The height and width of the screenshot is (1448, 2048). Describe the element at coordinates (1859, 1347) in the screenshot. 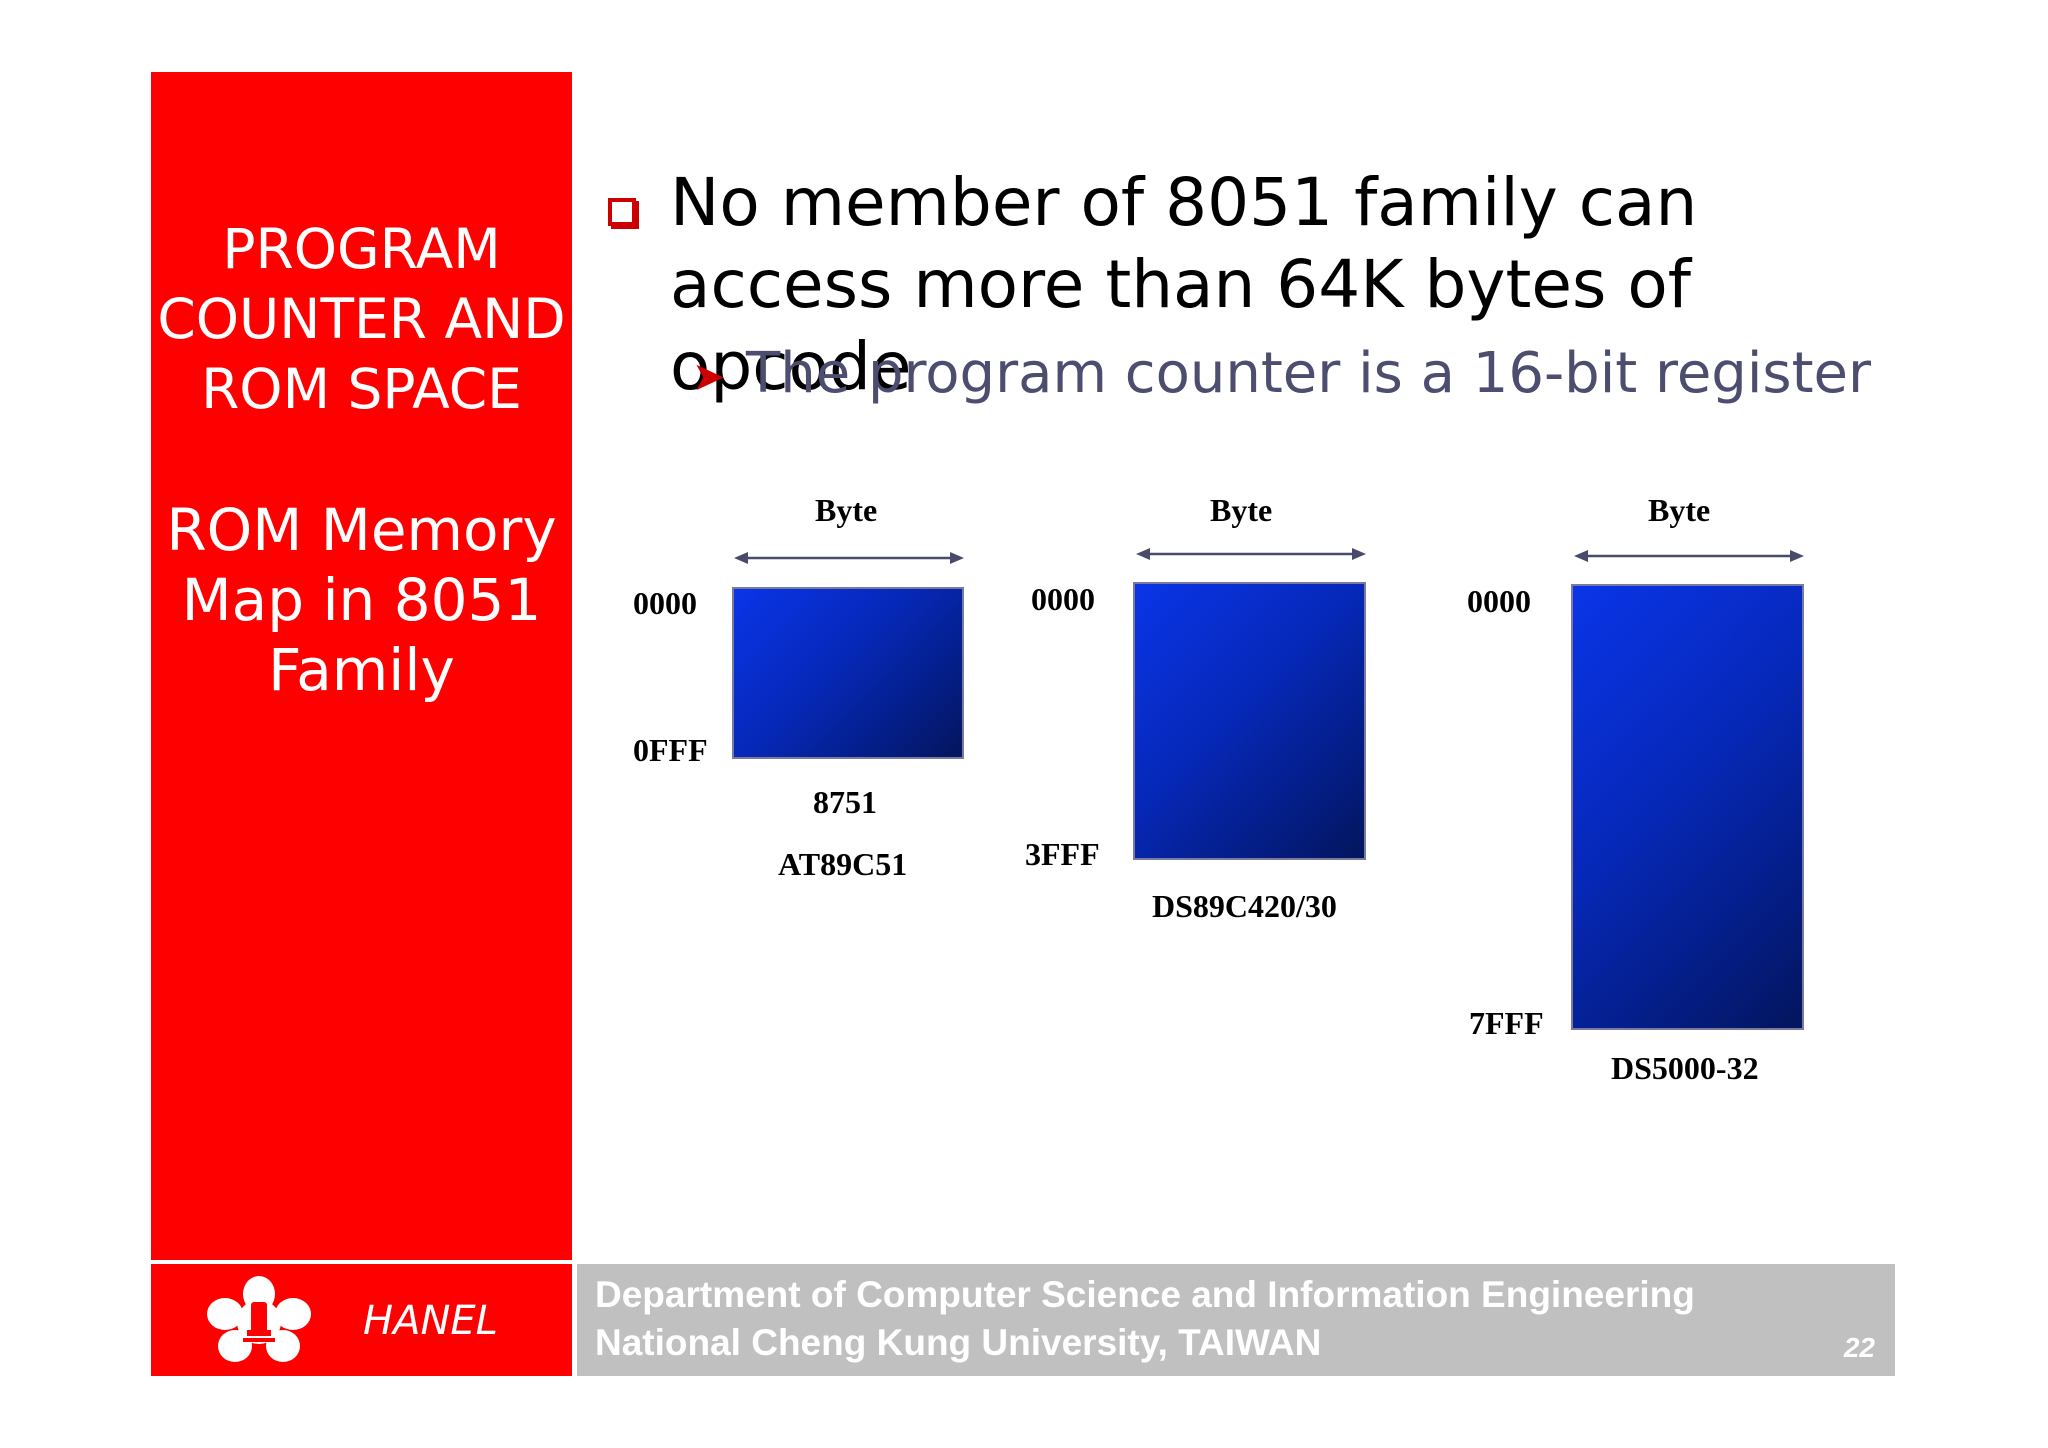

I see `page-number: 22` at that location.